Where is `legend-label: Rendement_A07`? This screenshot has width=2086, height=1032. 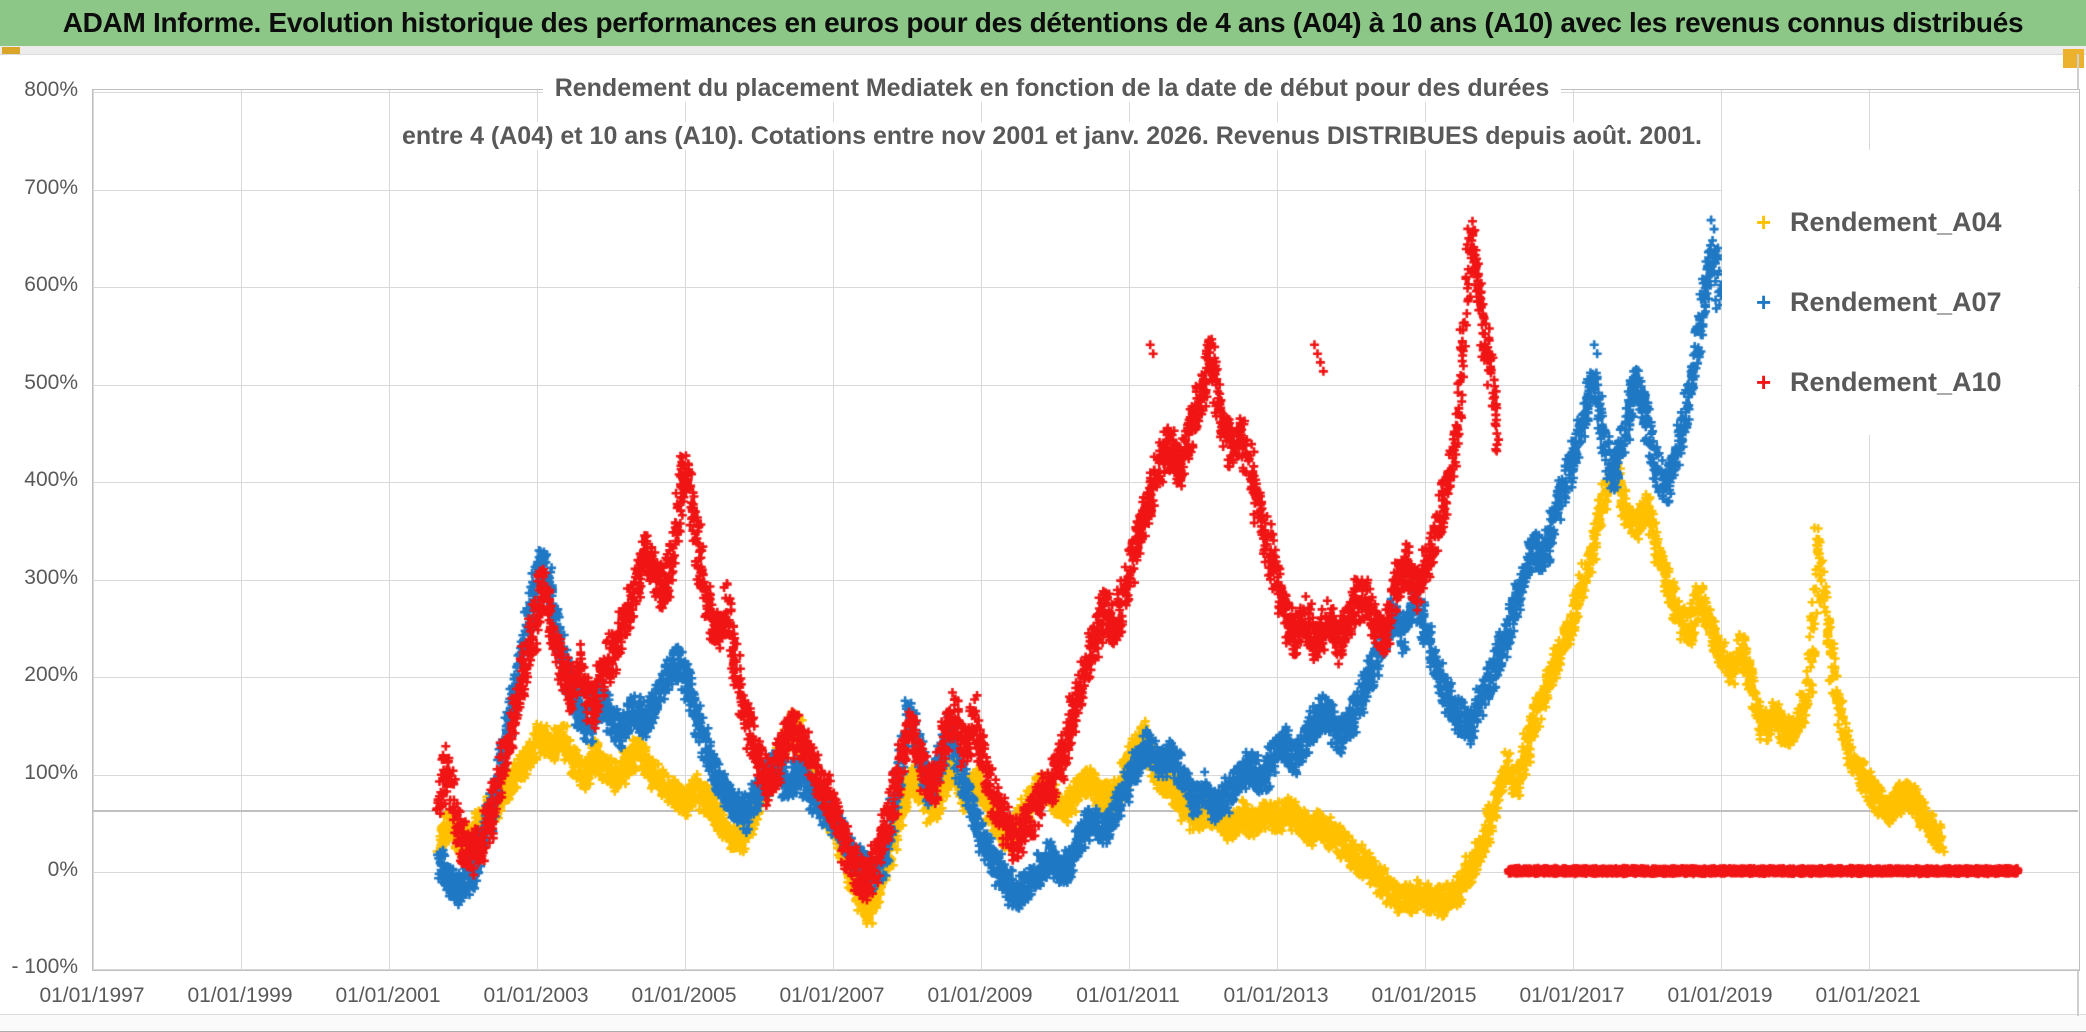
legend-label: Rendement_A07 is located at coordinates (1896, 301).